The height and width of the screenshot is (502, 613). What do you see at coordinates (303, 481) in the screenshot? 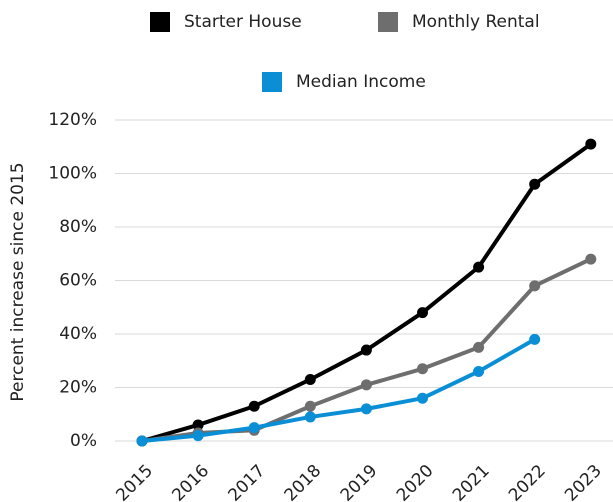
I see `x-tick-label: 2018` at bounding box center [303, 481].